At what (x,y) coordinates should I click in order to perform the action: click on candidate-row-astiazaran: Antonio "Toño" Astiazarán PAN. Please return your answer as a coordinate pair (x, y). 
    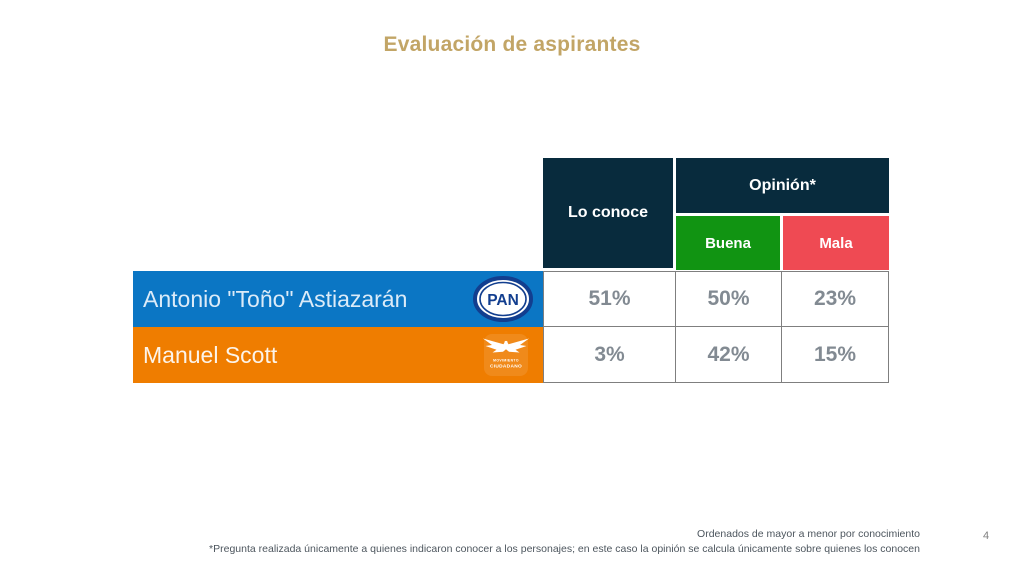
    Looking at the image, I should click on (338, 299).